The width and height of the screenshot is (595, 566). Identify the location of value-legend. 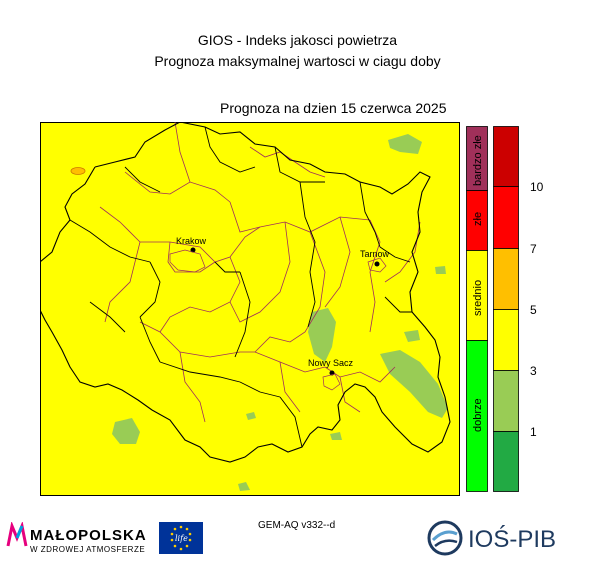
(506, 309).